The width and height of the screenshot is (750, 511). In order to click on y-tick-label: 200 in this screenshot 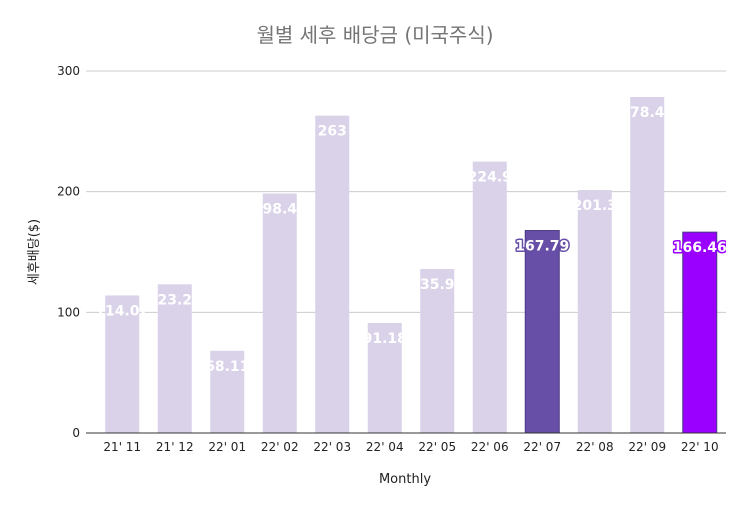, I will do `click(68, 192)`.